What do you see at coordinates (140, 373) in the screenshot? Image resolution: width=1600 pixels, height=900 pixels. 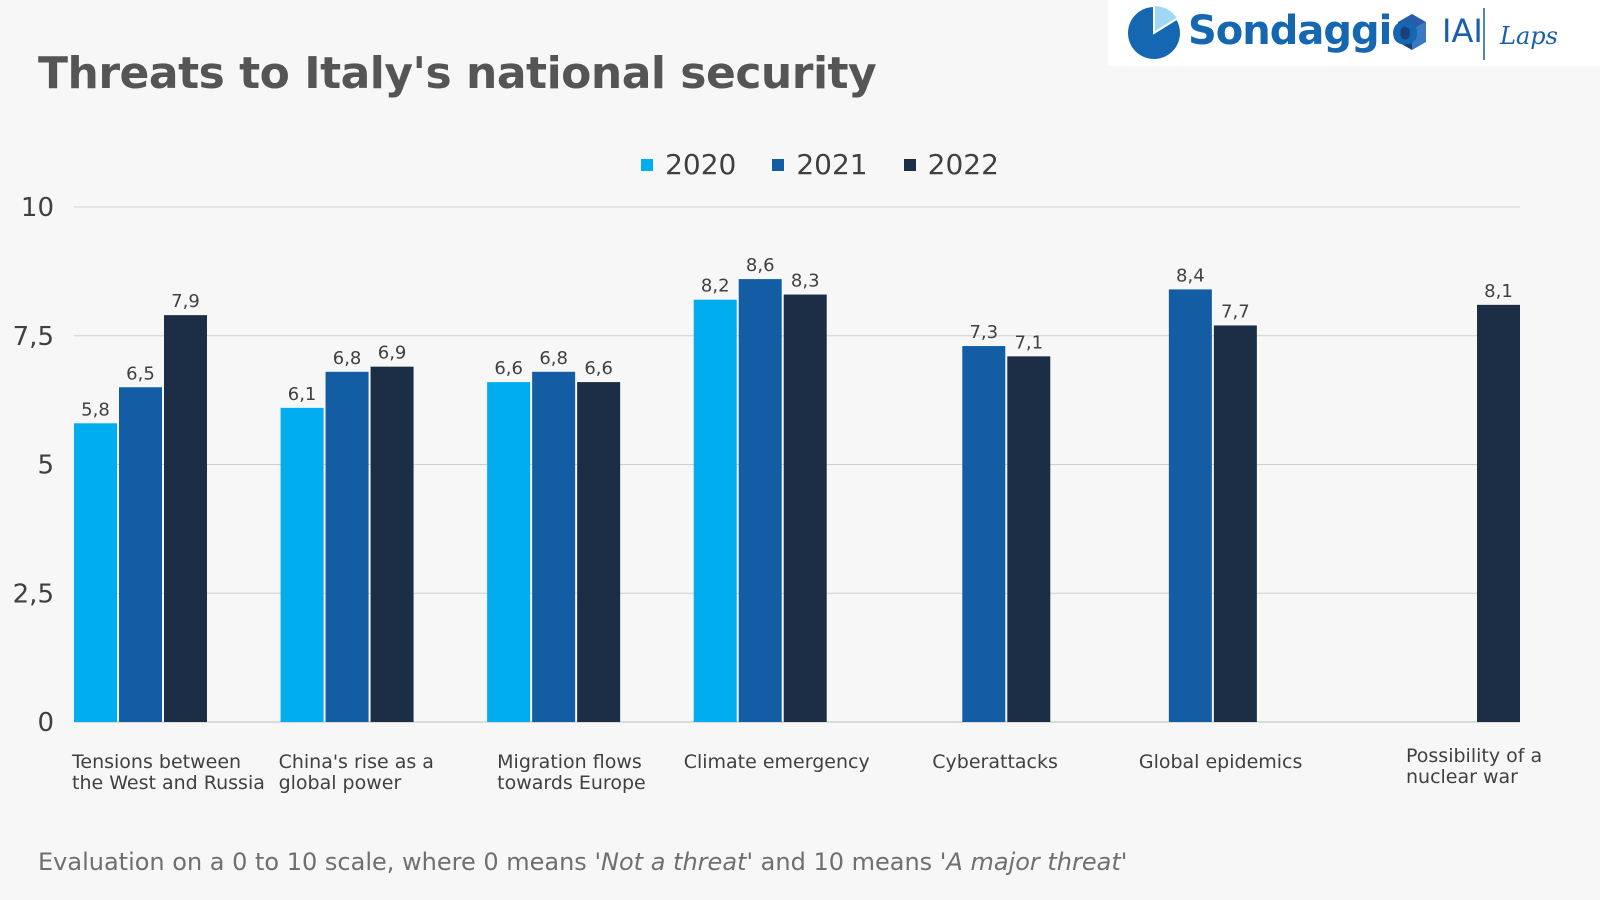 I see `data-label: 6,5` at bounding box center [140, 373].